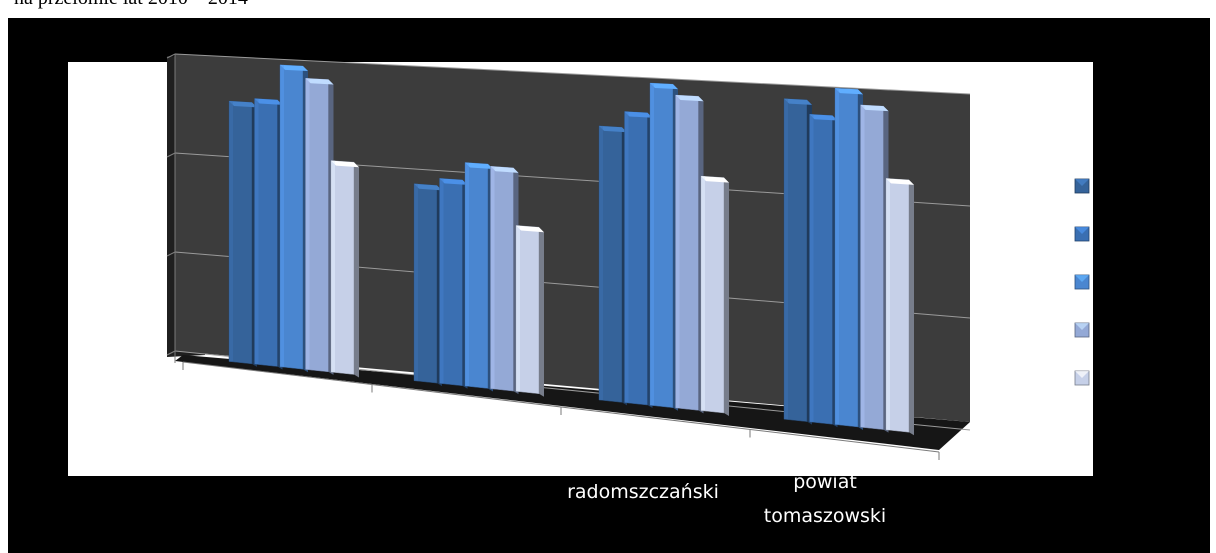  I want to click on legend-label: Rok 2010, so click(1143, 186).